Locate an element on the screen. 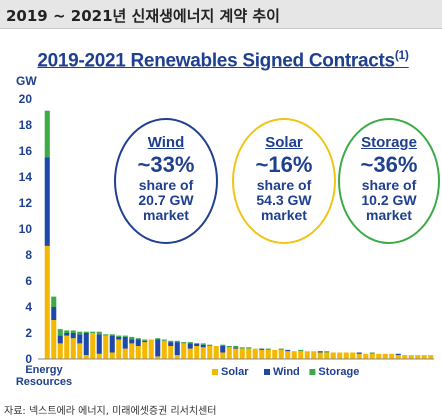 Image resolution: width=442 pixels, height=419 pixels. y-tick-label: 12 is located at coordinates (26, 203).